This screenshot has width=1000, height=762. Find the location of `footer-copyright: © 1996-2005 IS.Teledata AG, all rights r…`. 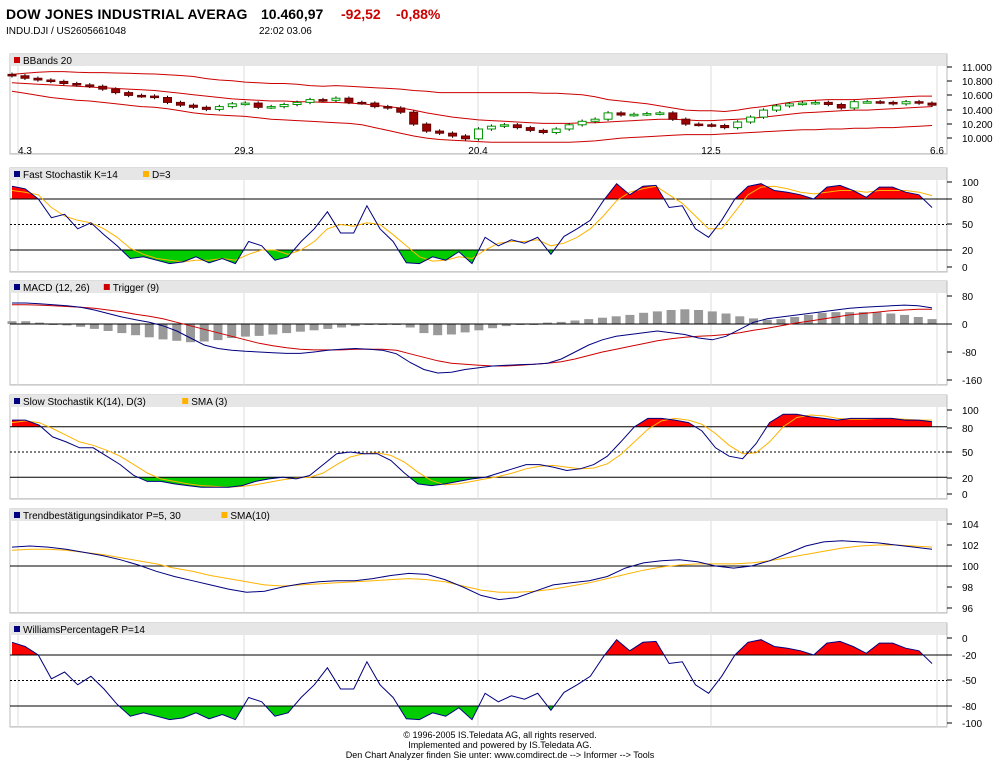

footer-copyright: © 1996-2005 IS.Teledata AG, all rights r… is located at coordinates (500, 735).